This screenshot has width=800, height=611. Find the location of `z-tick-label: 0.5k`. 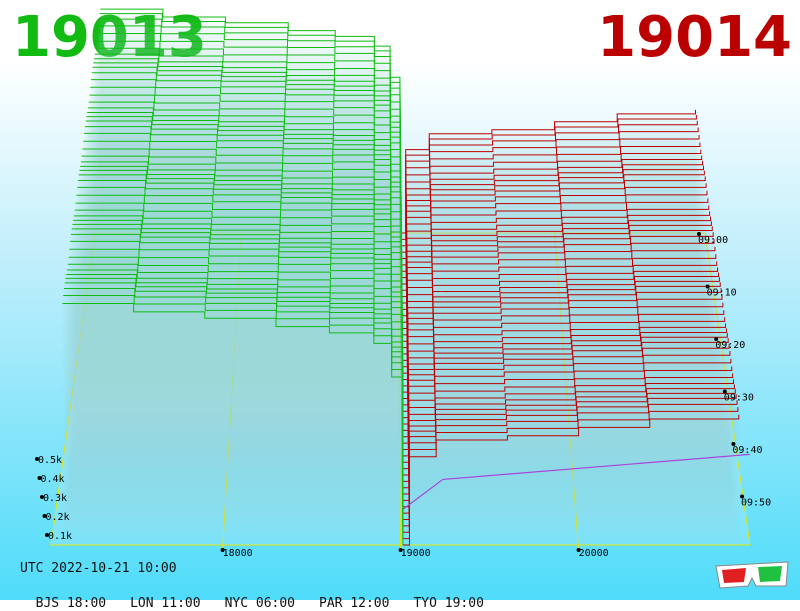

z-tick-label: 0.5k is located at coordinates (50, 460).